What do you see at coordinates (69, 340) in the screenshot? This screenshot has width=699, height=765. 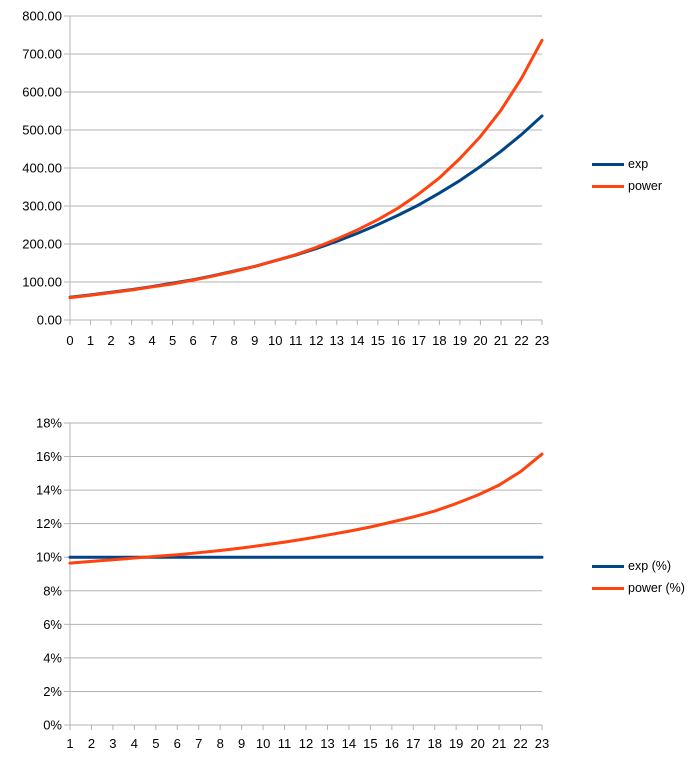 I see `x-tick-label: 0` at bounding box center [69, 340].